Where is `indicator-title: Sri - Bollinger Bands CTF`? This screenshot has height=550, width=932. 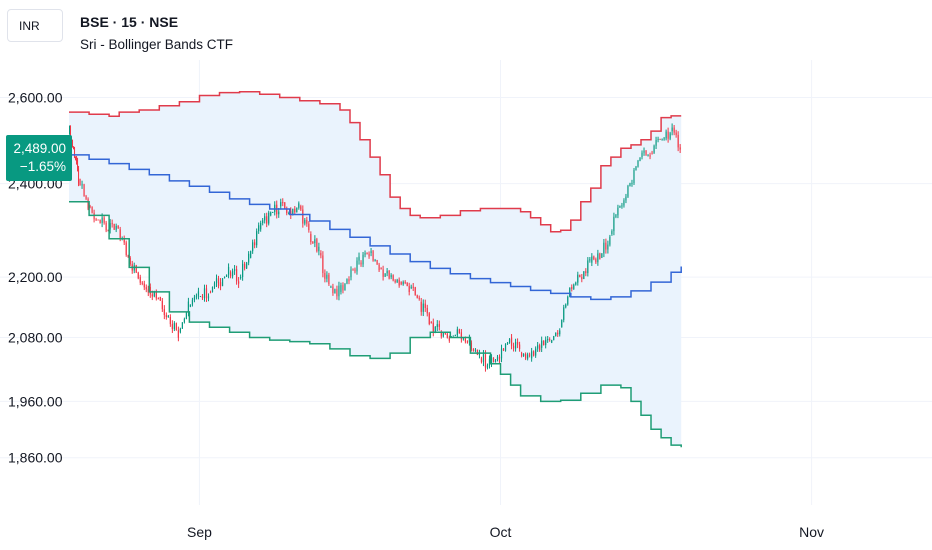
indicator-title: Sri - Bollinger Bands CTF is located at coordinates (157, 44).